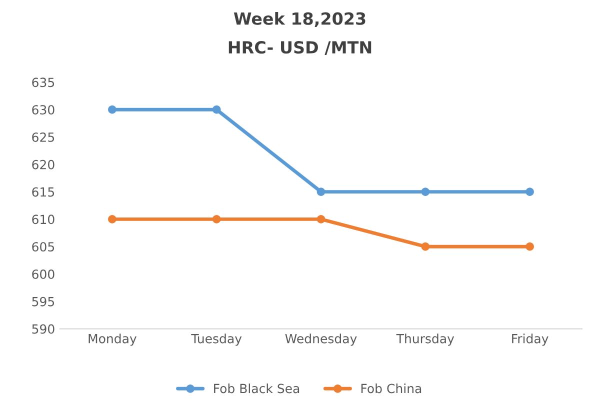 This screenshot has height=411, width=600. Describe the element at coordinates (391, 389) in the screenshot. I see `legend-label: Fob China` at that location.